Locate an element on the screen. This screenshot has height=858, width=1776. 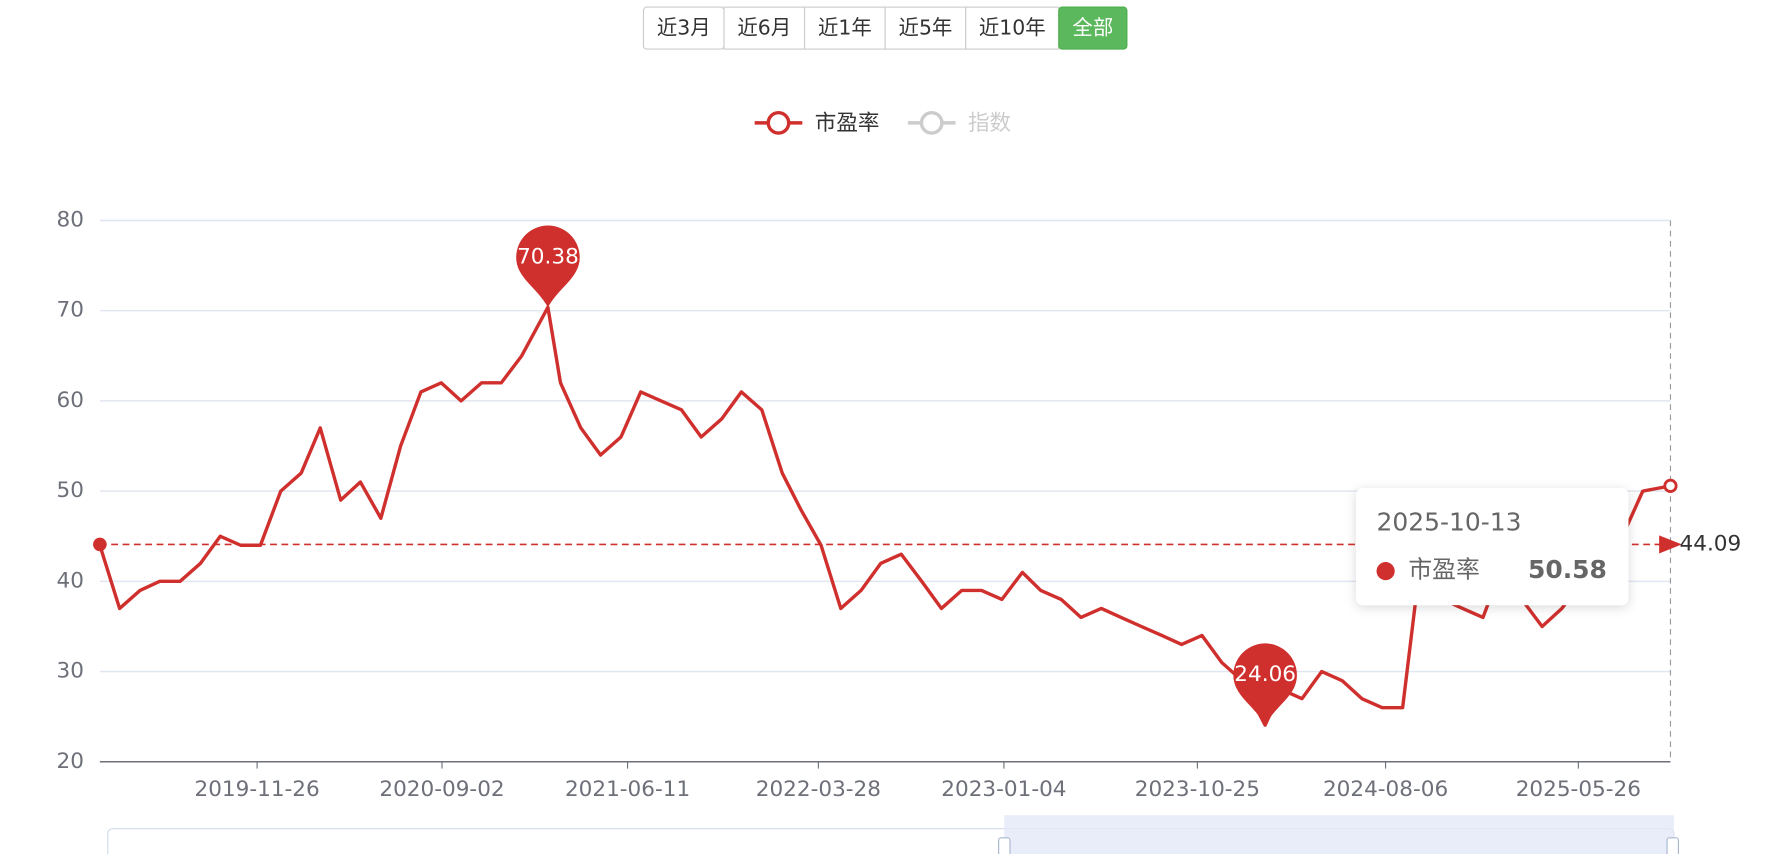
x-tick-label: 2023-01-04 is located at coordinates (1003, 789).